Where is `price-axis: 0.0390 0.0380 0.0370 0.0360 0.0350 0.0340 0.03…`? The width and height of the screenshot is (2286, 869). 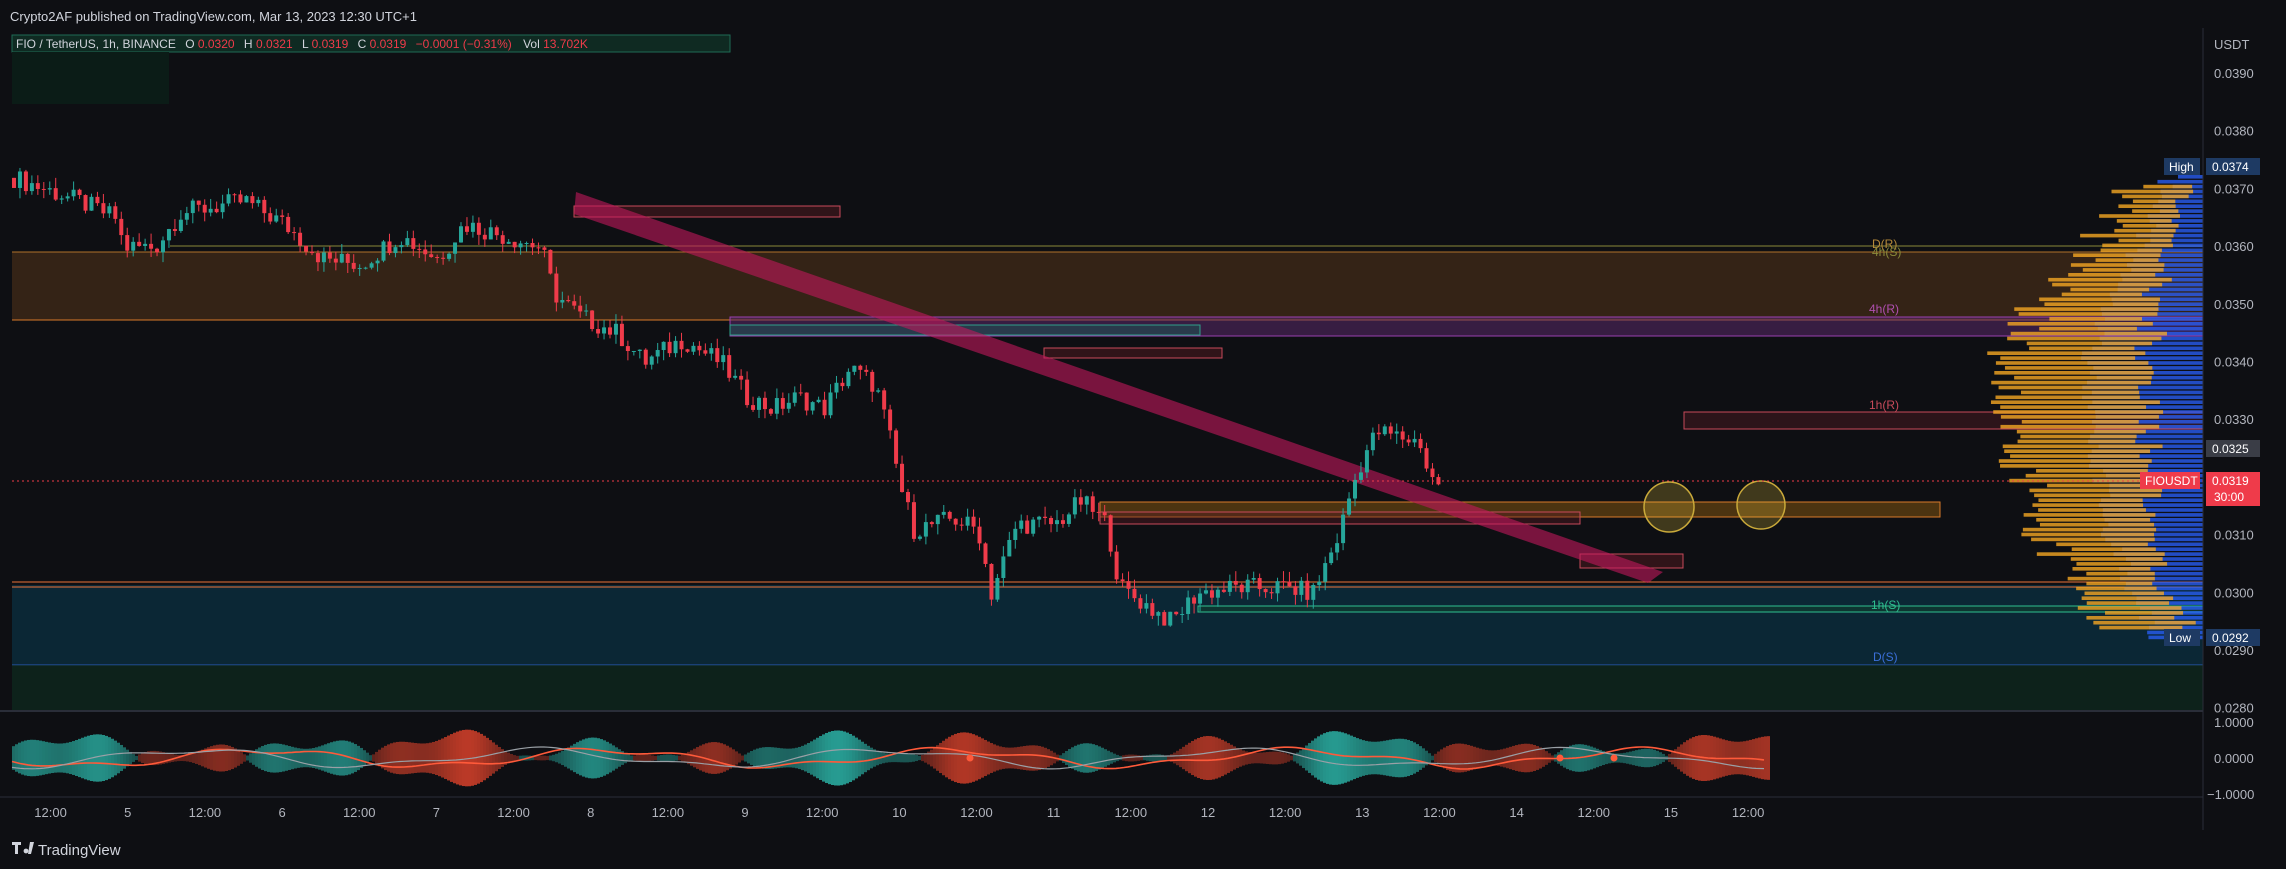 price-axis: 0.0390 0.0380 0.0370 0.0360 0.0350 0.0340 0.03… is located at coordinates (2234, 391).